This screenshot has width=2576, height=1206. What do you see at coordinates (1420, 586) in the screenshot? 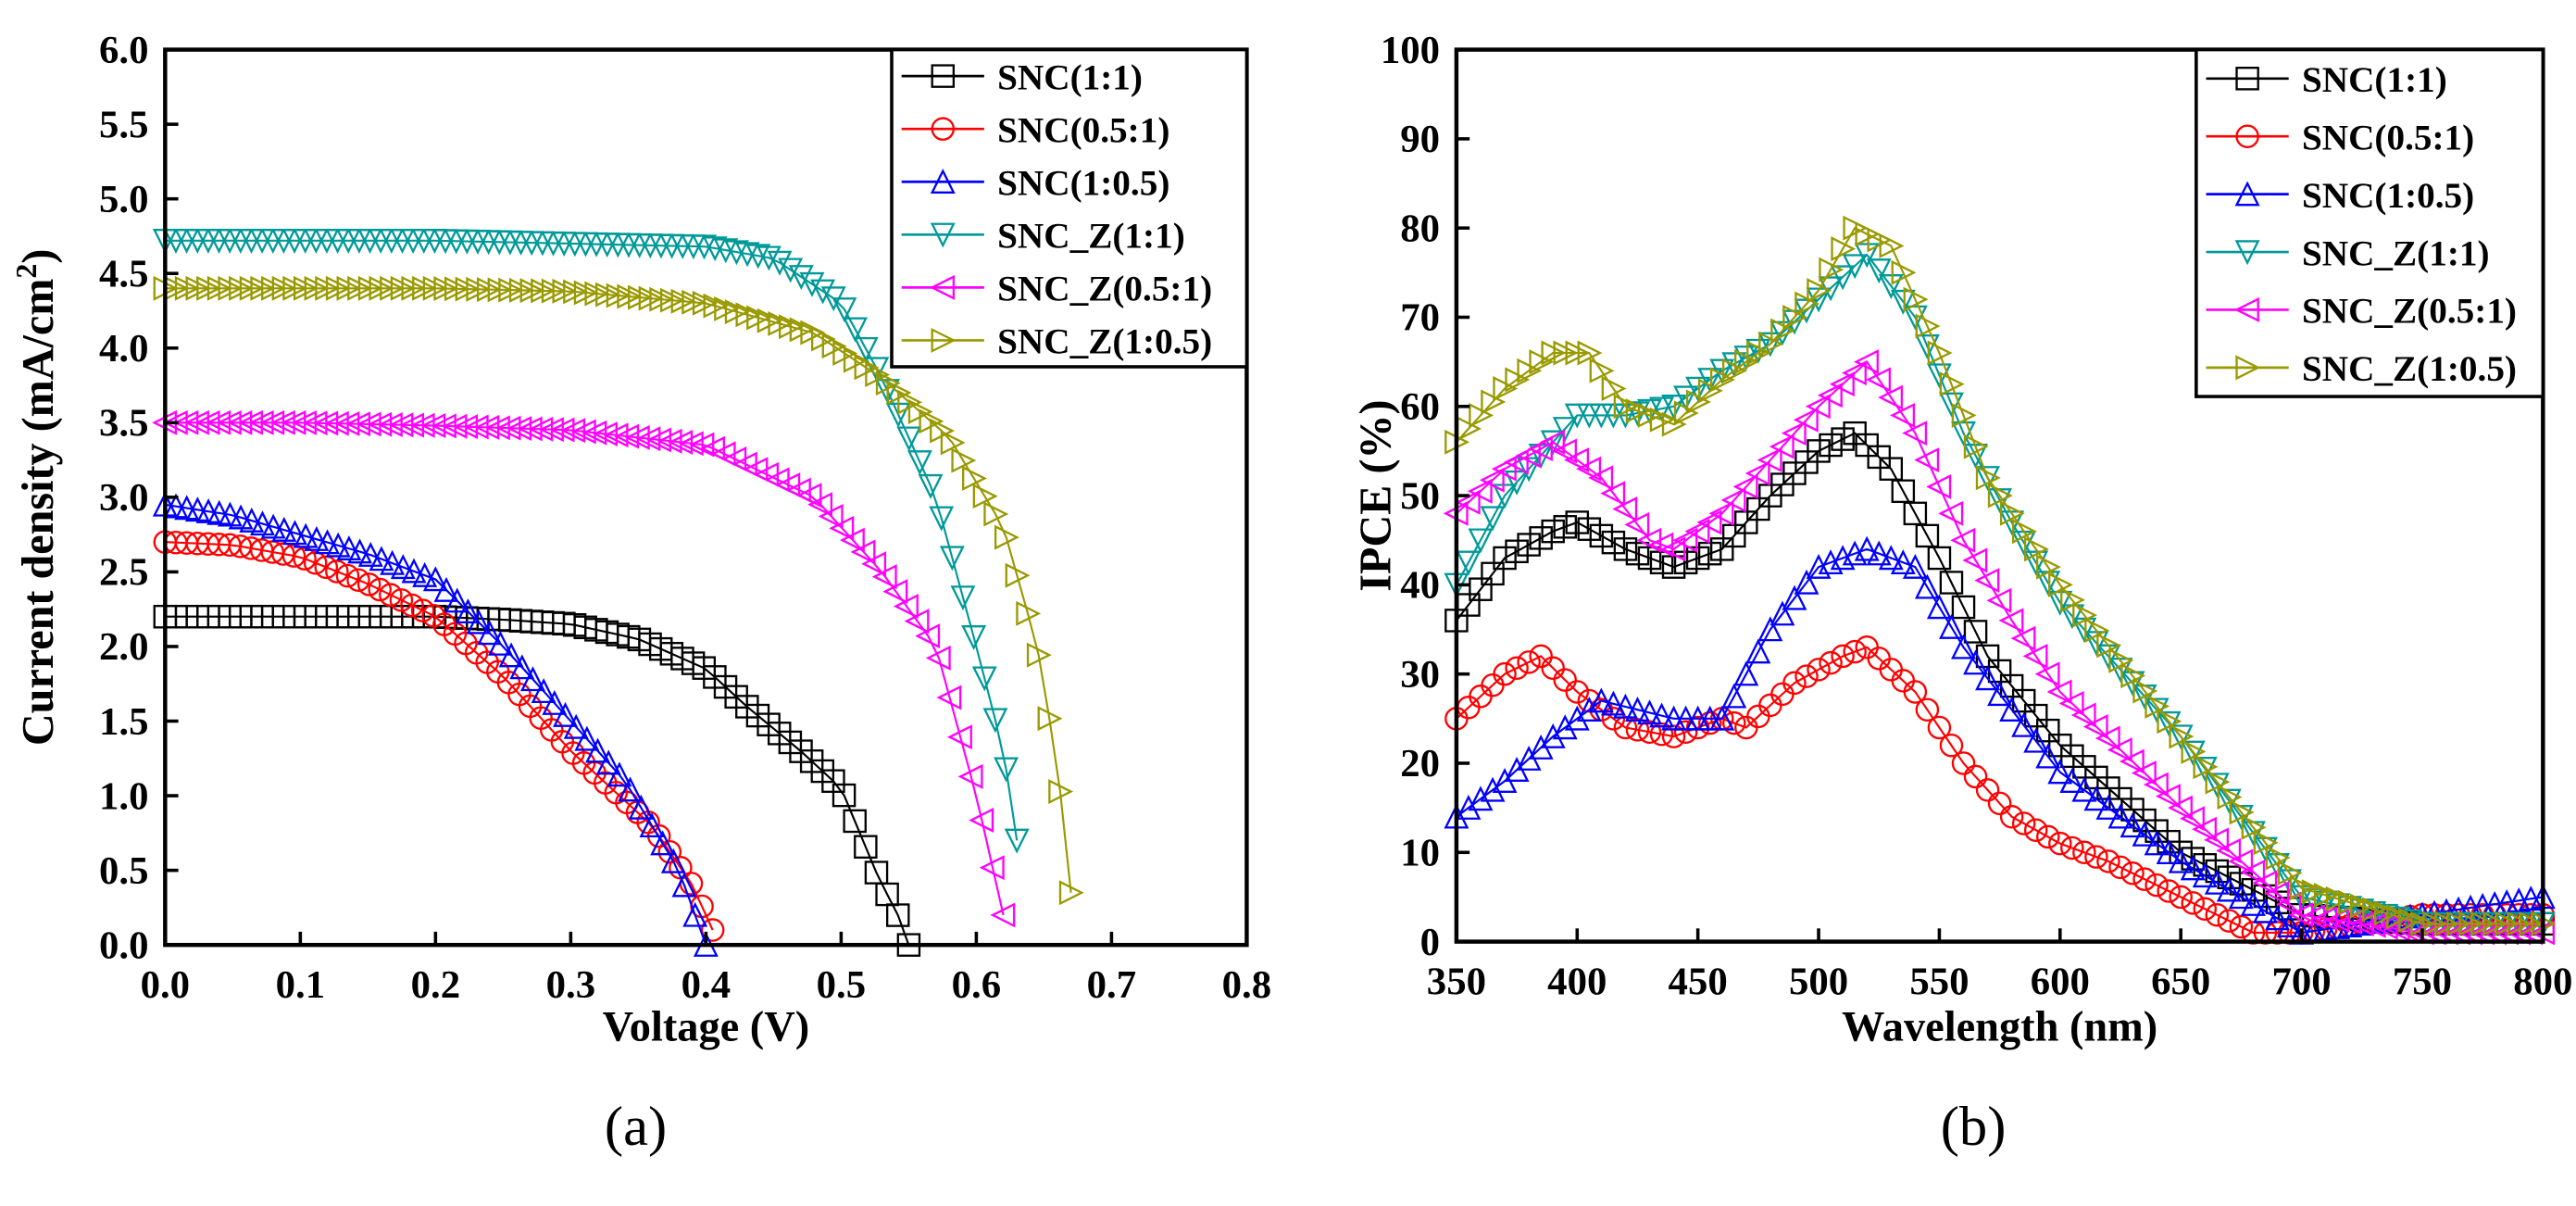
I see `y-tick-label: 40` at bounding box center [1420, 586].